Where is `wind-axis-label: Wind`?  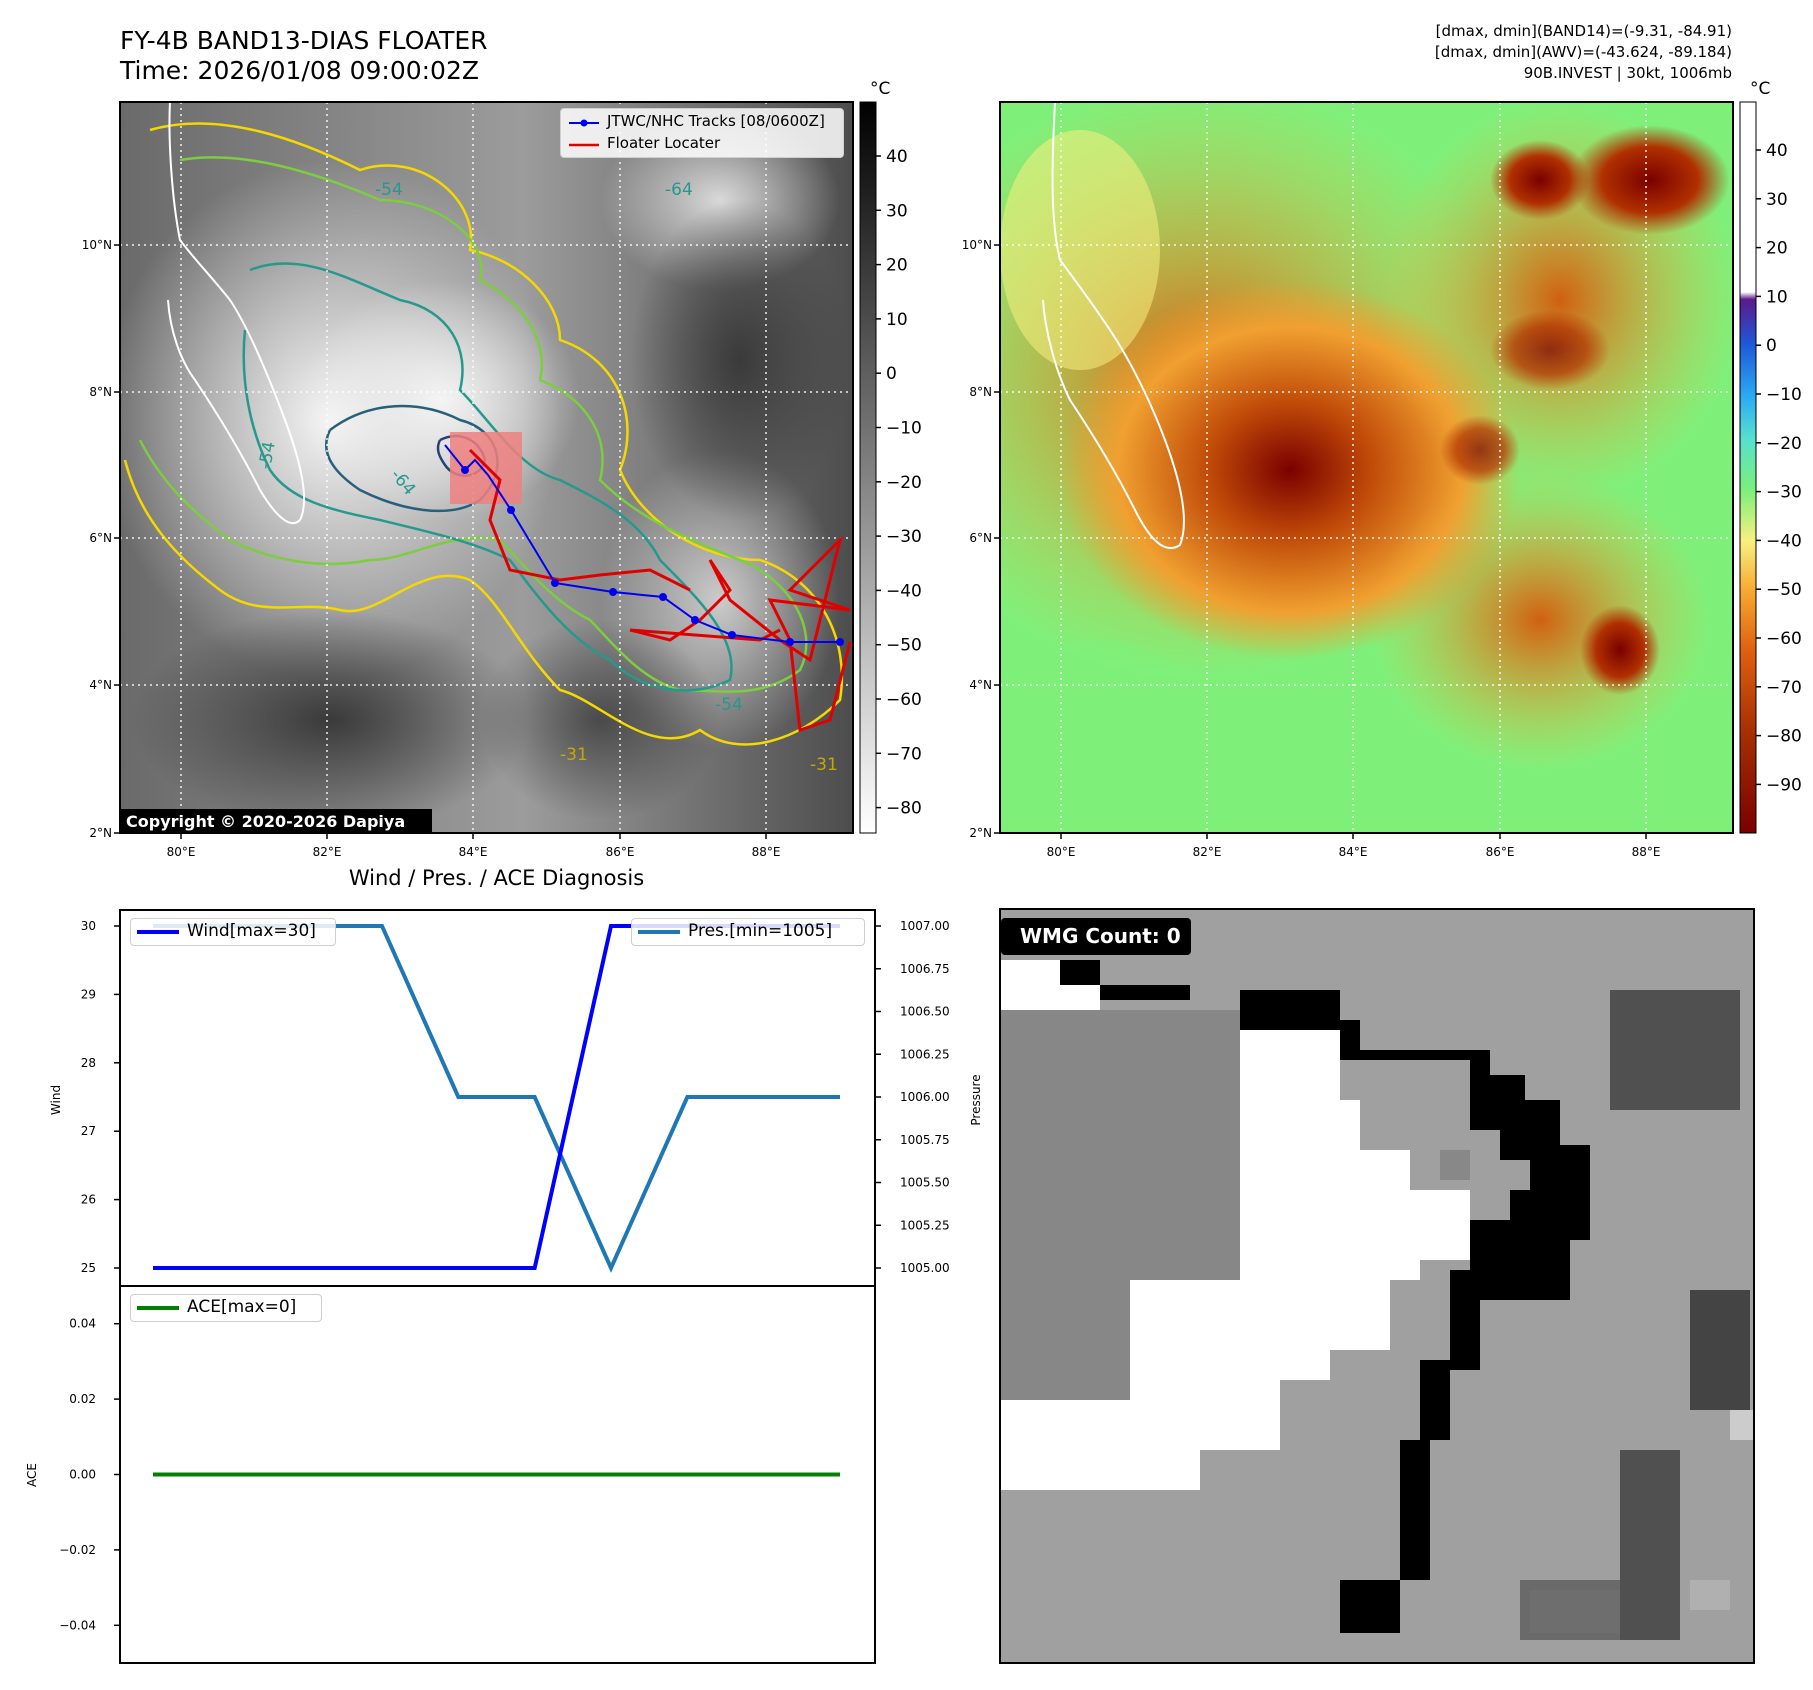 wind-axis-label: Wind is located at coordinates (56, 1100).